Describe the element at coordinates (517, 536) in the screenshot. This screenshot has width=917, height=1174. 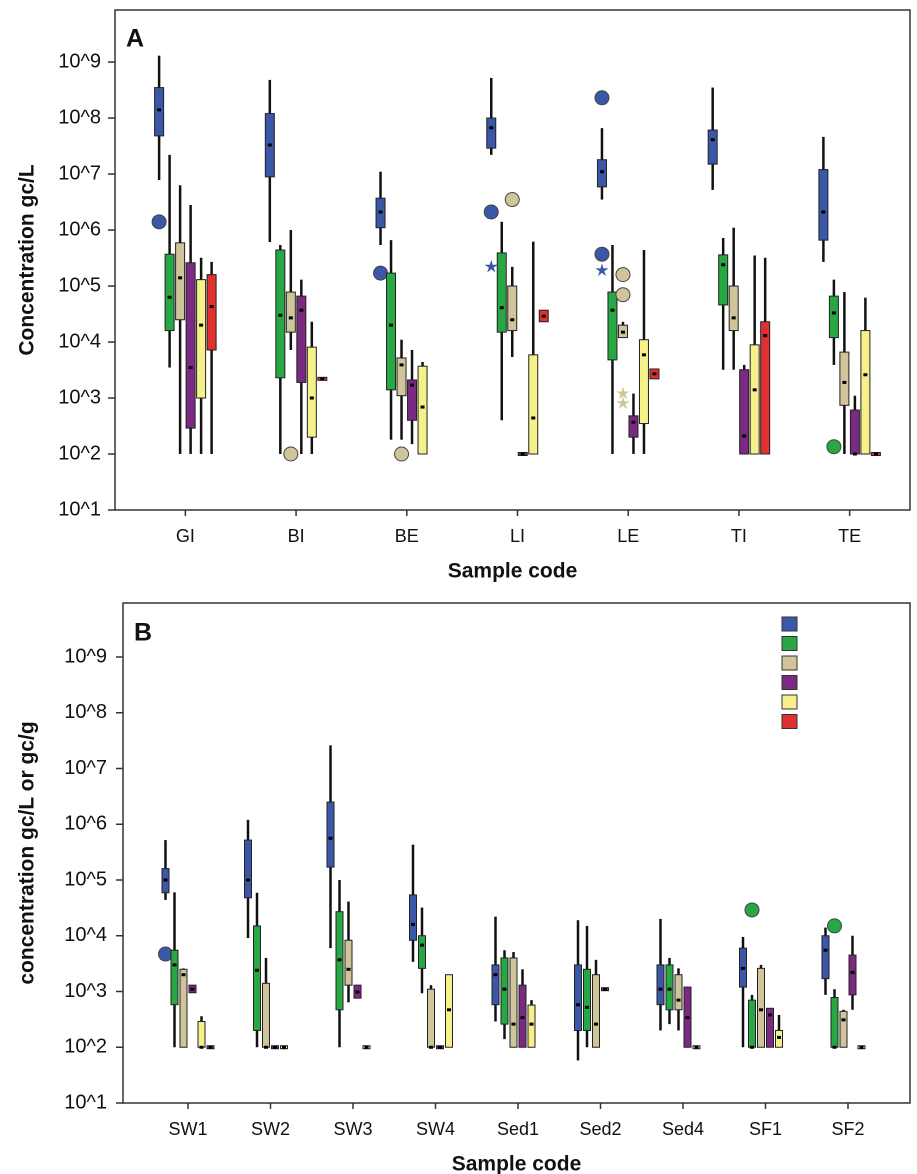
I see `x-tick-label: LI` at that location.